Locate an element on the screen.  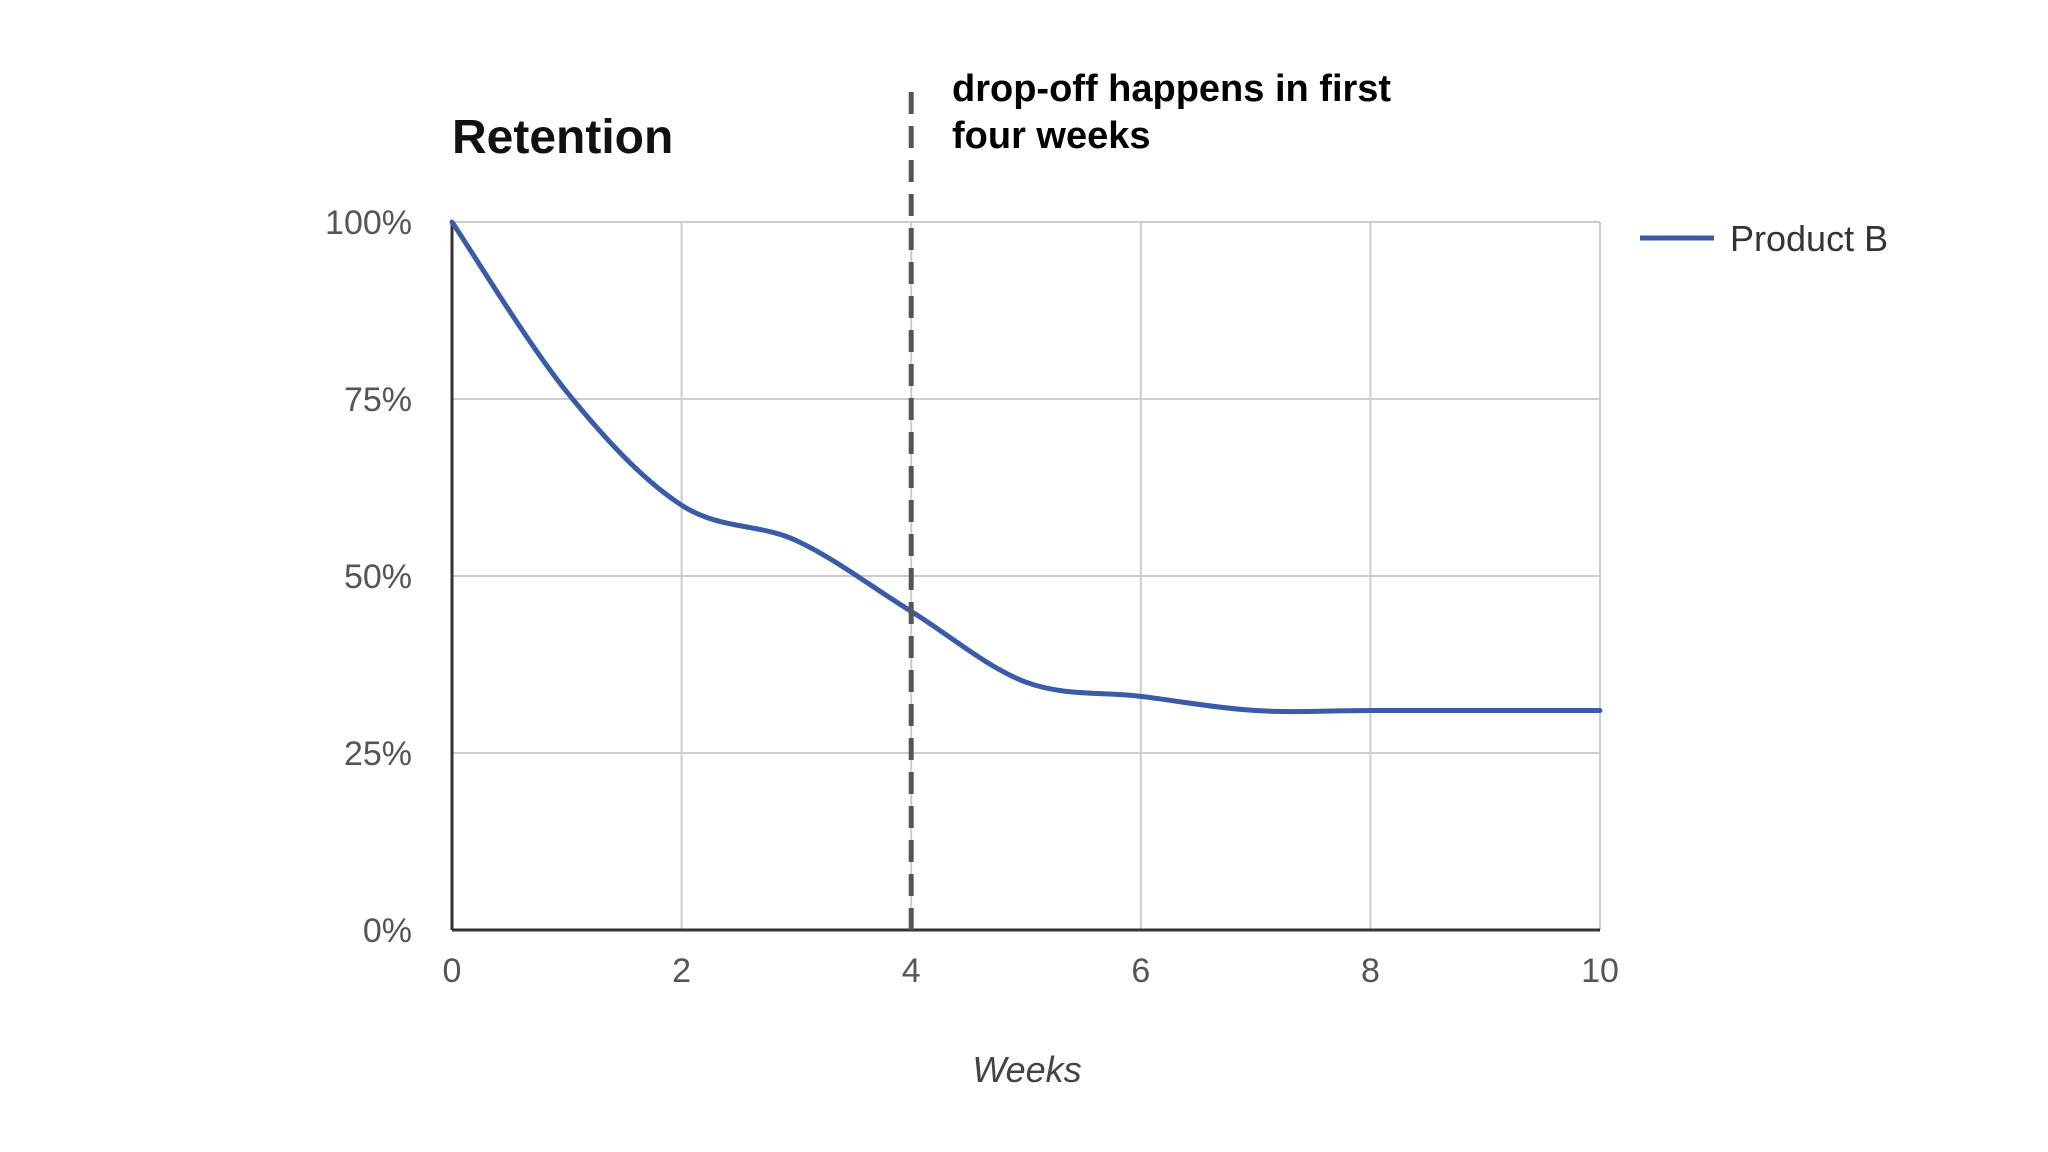
x-tick-label: 6 is located at coordinates (1140, 971).